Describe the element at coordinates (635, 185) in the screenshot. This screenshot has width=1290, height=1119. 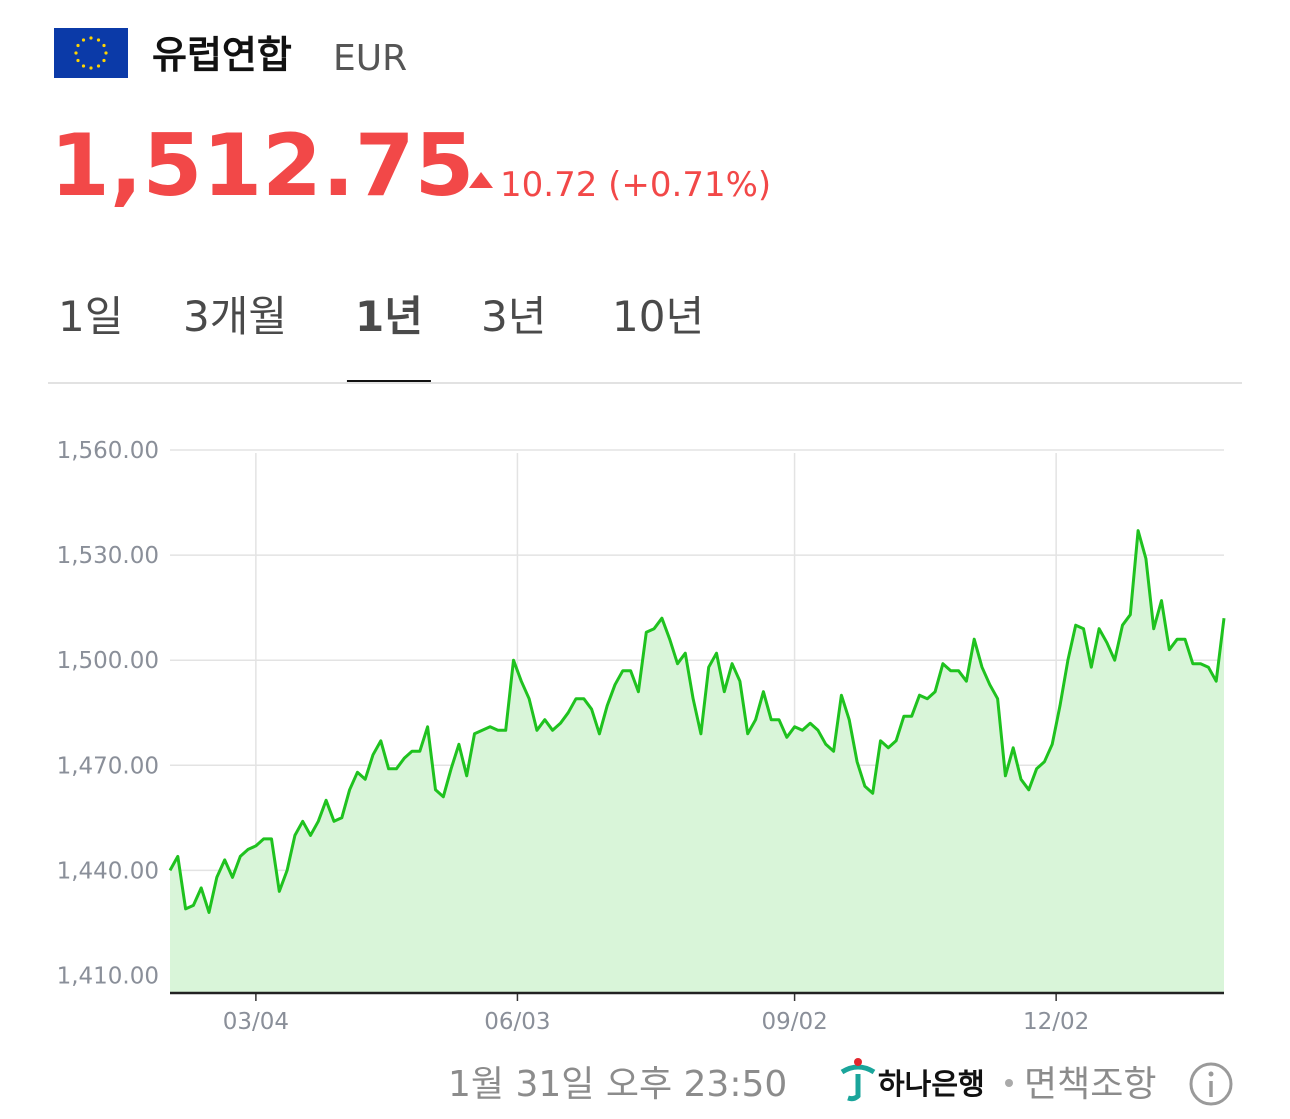
I see `price-change: 10.72 (+0.71%)` at that location.